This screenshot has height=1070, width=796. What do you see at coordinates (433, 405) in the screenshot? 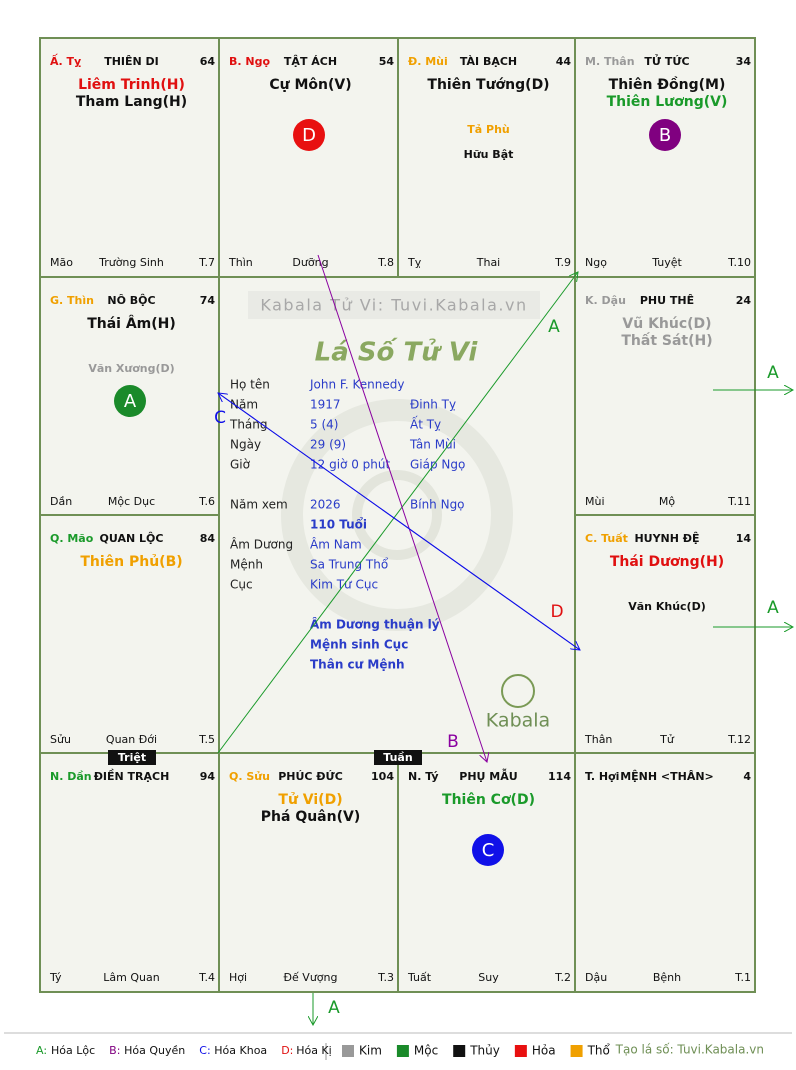
I see `info-extra: Đinh Tỵ` at bounding box center [433, 405].